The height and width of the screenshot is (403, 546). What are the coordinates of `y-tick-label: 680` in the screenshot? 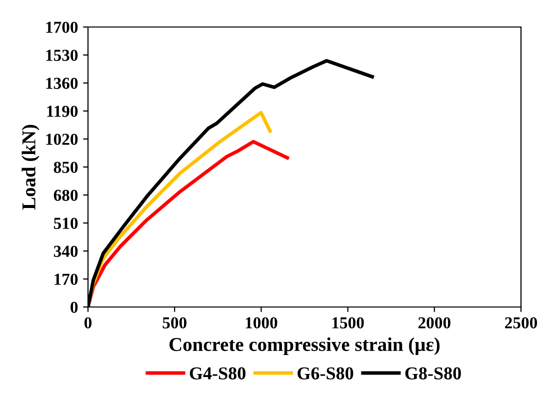 It's located at (66, 195).